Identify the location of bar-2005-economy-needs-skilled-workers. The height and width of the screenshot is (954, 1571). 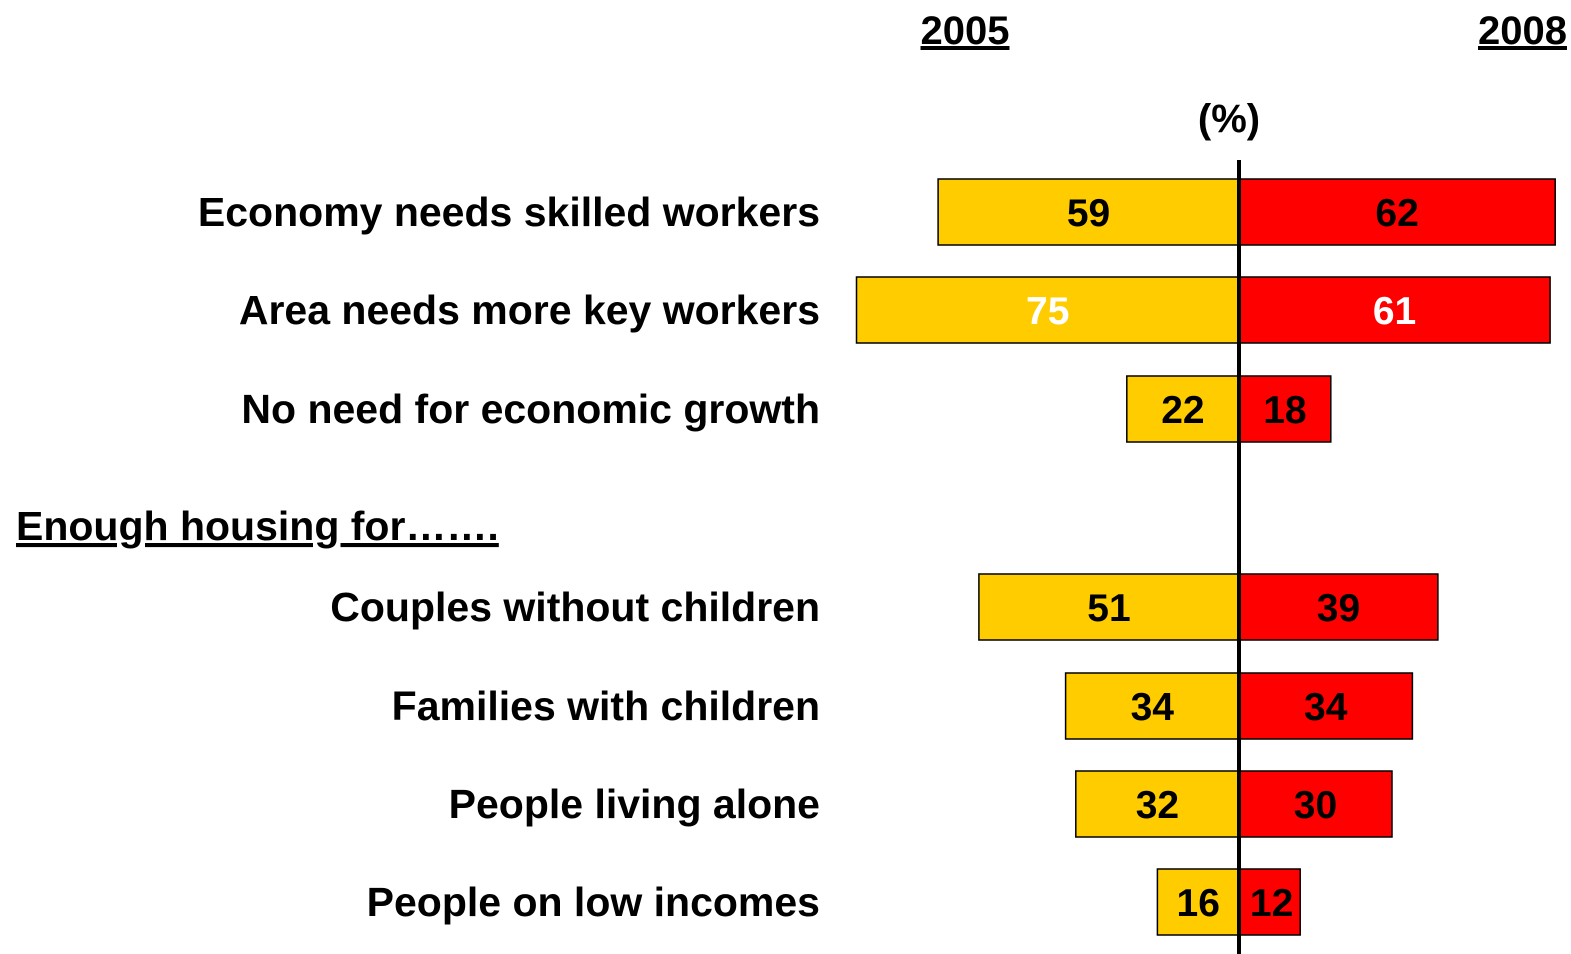
(1088, 212).